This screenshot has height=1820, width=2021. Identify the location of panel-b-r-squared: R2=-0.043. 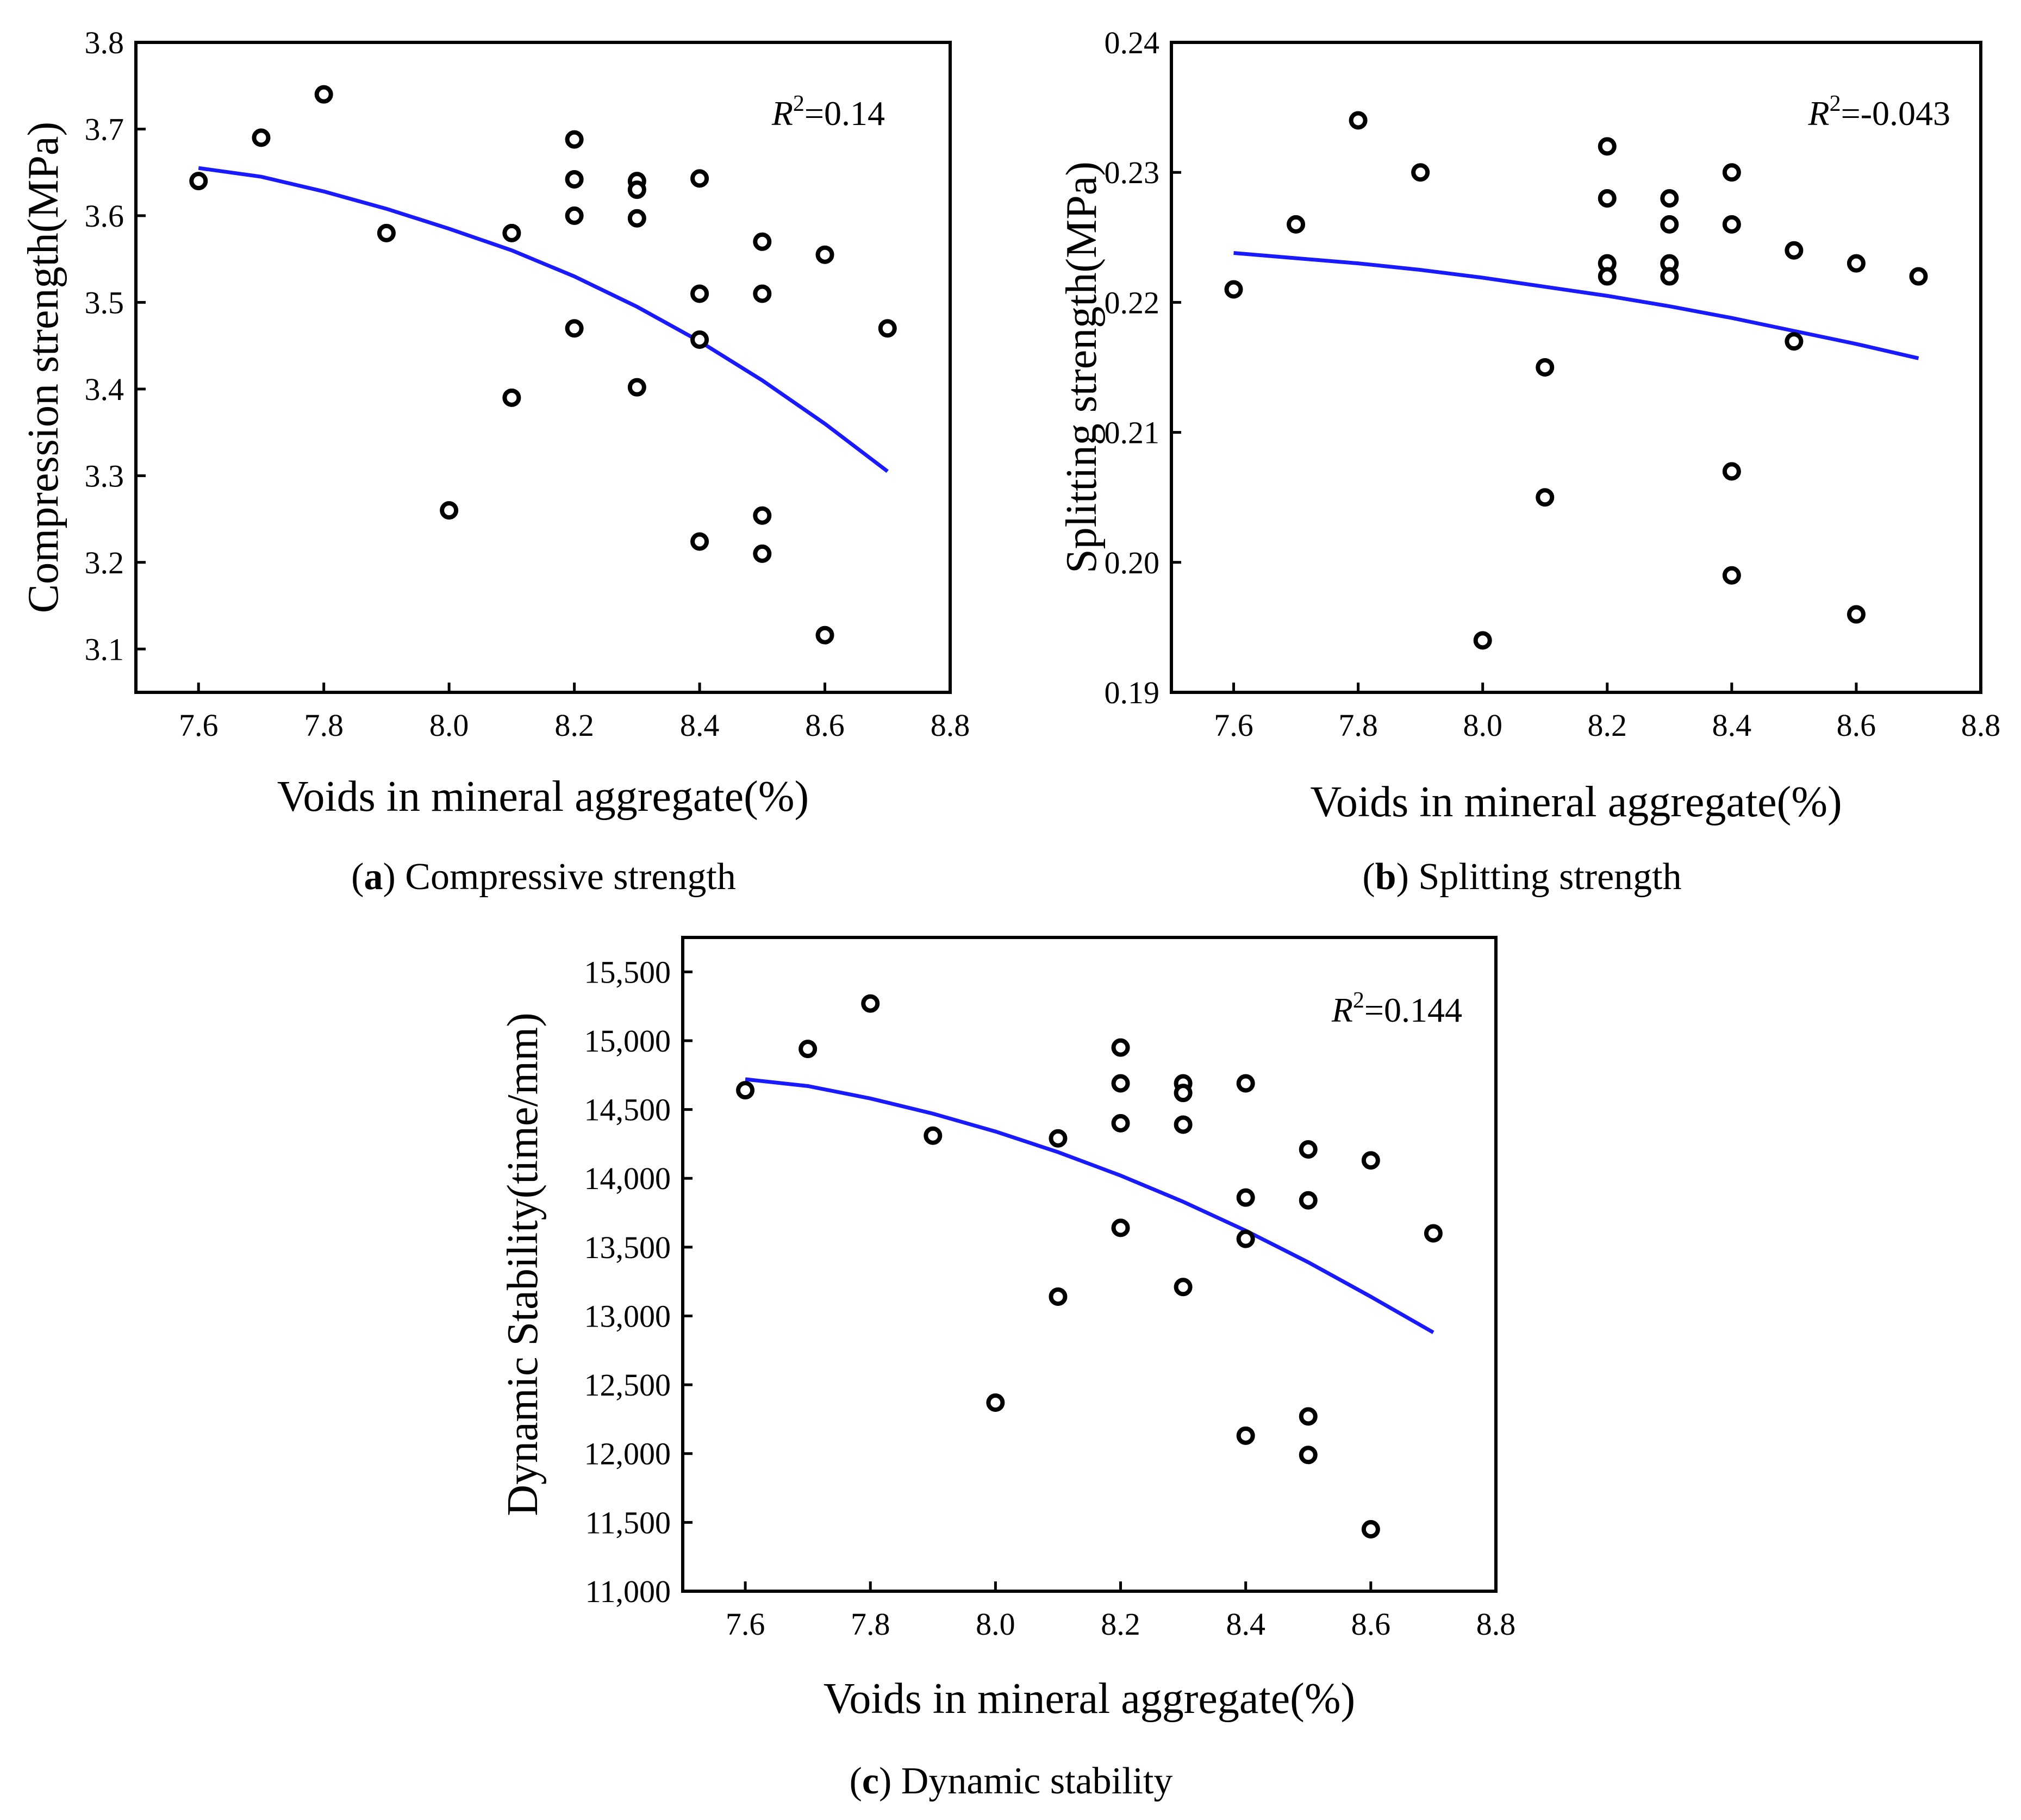
(1879, 112).